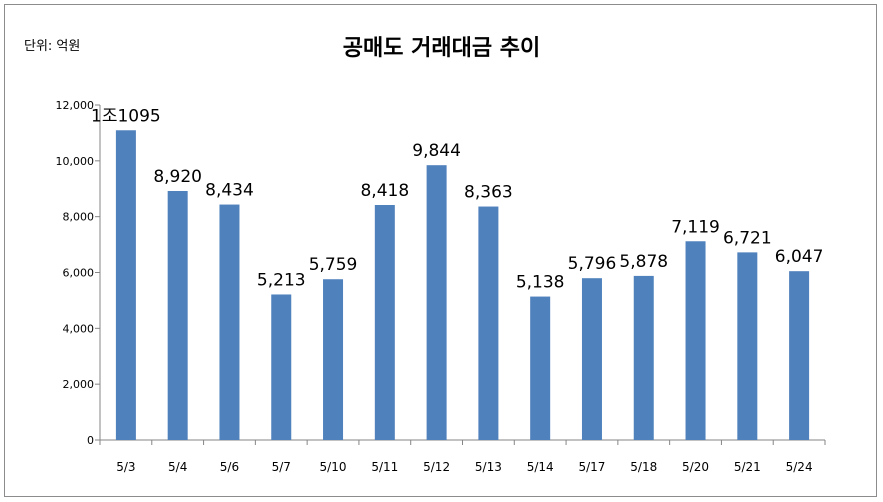  What do you see at coordinates (799, 467) in the screenshot?
I see `x-tick-label: 5/24` at bounding box center [799, 467].